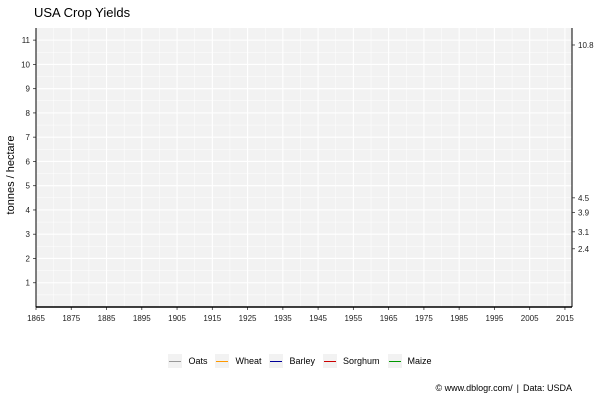  Describe the element at coordinates (107, 318) in the screenshot. I see `x-tick-label: 1885` at that location.